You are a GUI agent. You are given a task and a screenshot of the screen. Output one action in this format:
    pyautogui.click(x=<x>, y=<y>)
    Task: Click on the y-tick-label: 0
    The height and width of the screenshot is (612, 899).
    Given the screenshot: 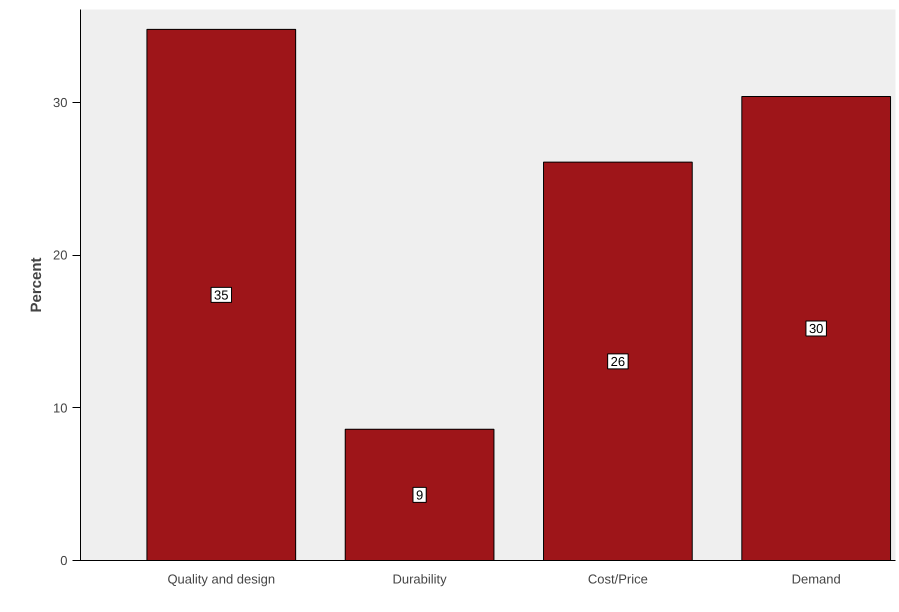 What is the action you would take?
    pyautogui.click(x=64, y=560)
    